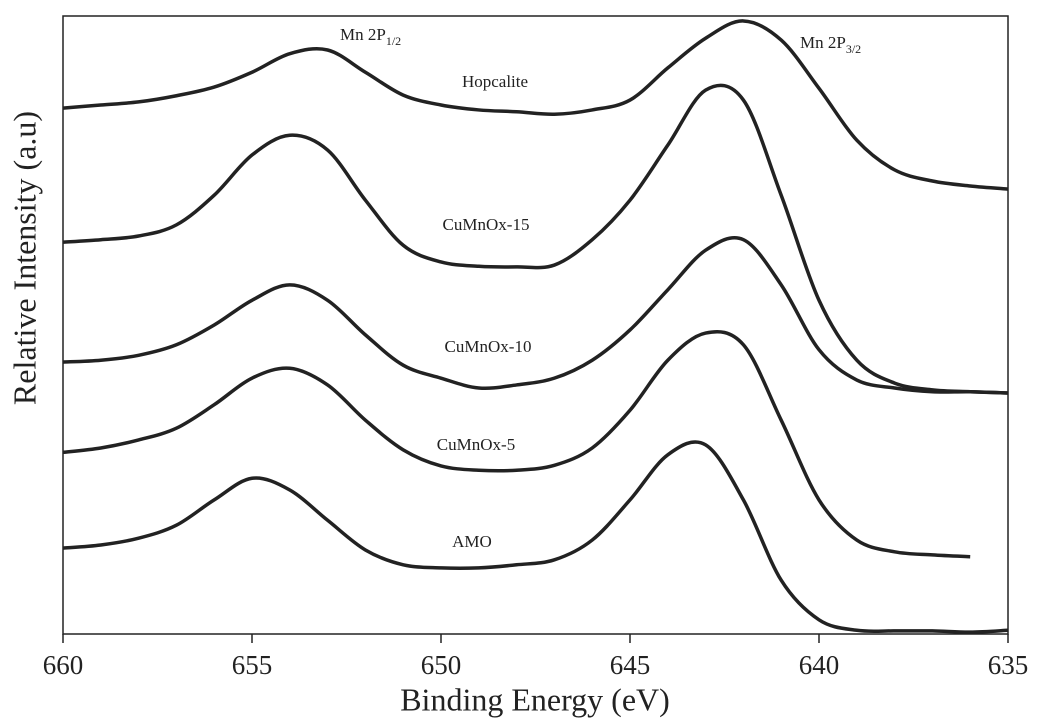  I want to click on x-tick-label: 650, so click(441, 665).